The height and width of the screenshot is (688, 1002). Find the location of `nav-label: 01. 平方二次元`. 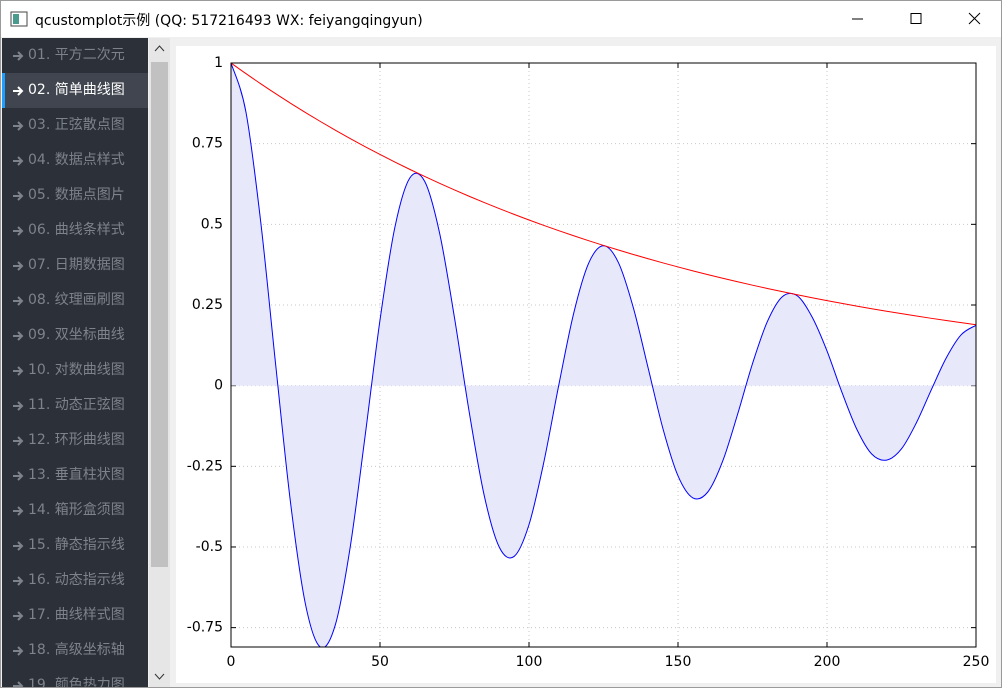

nav-label: 01. 平方二次元 is located at coordinates (76, 55).